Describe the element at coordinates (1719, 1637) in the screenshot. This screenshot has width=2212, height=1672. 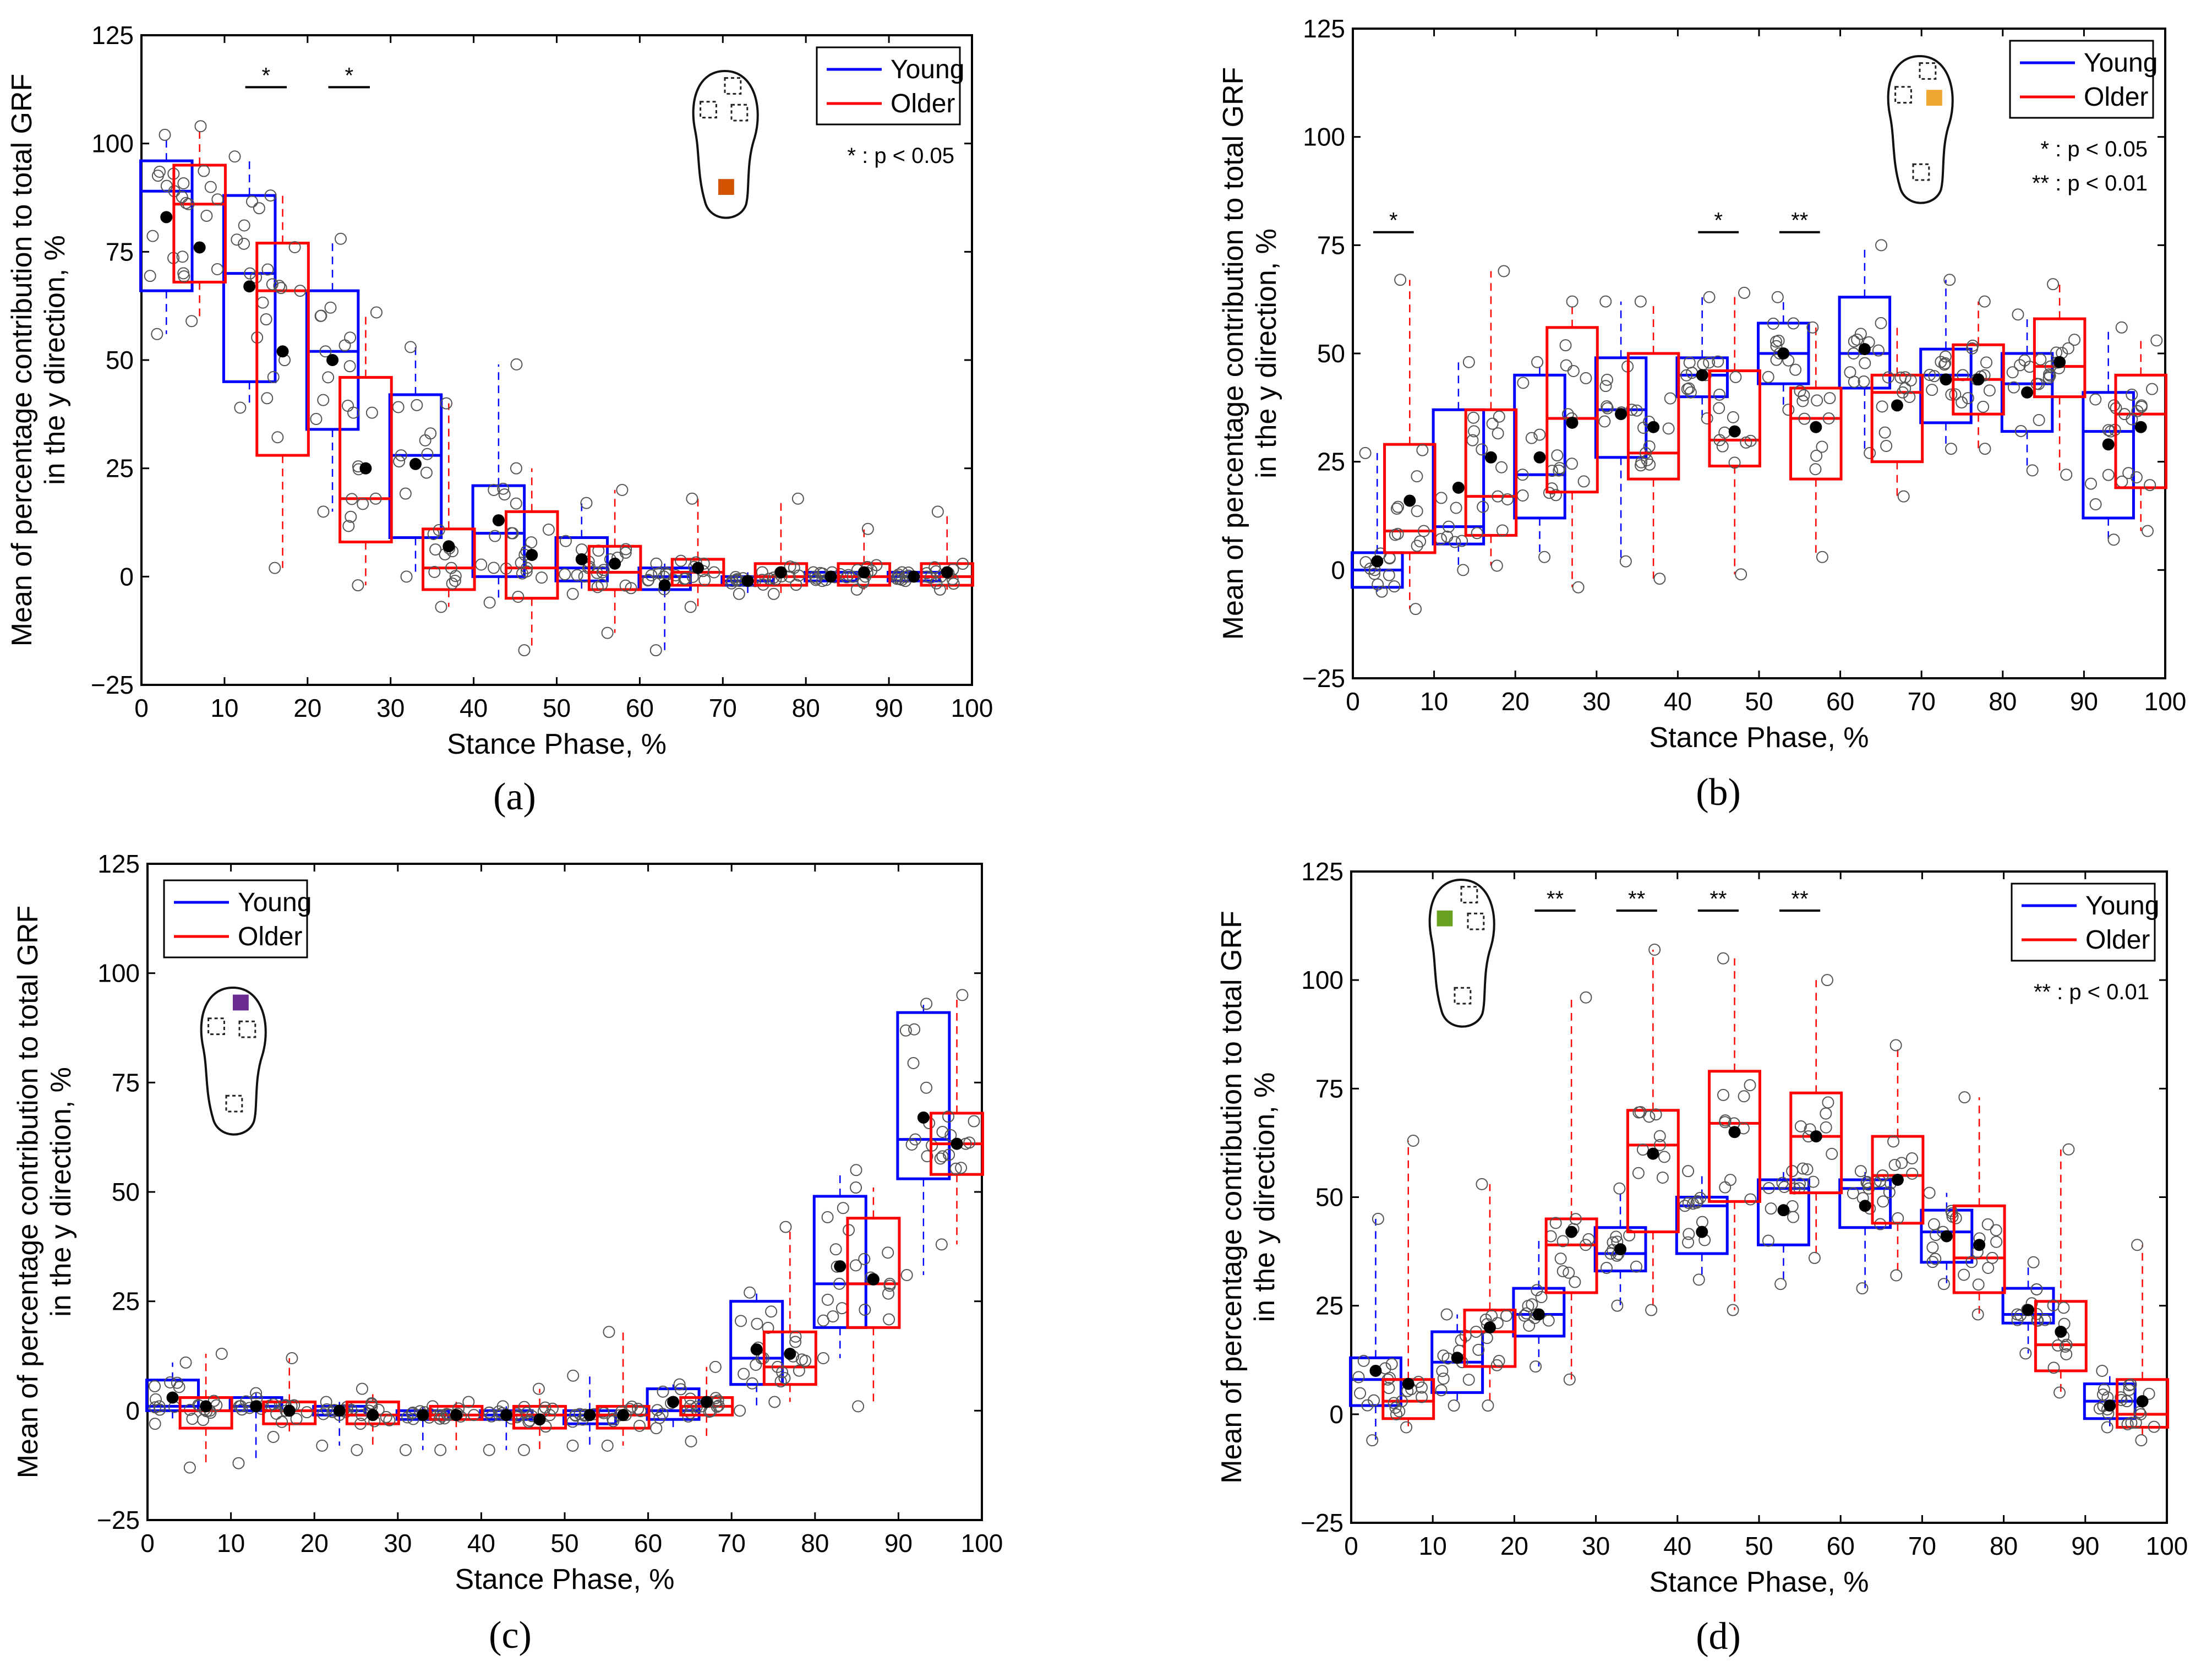
I see `panel-d-caption: (d)` at that location.